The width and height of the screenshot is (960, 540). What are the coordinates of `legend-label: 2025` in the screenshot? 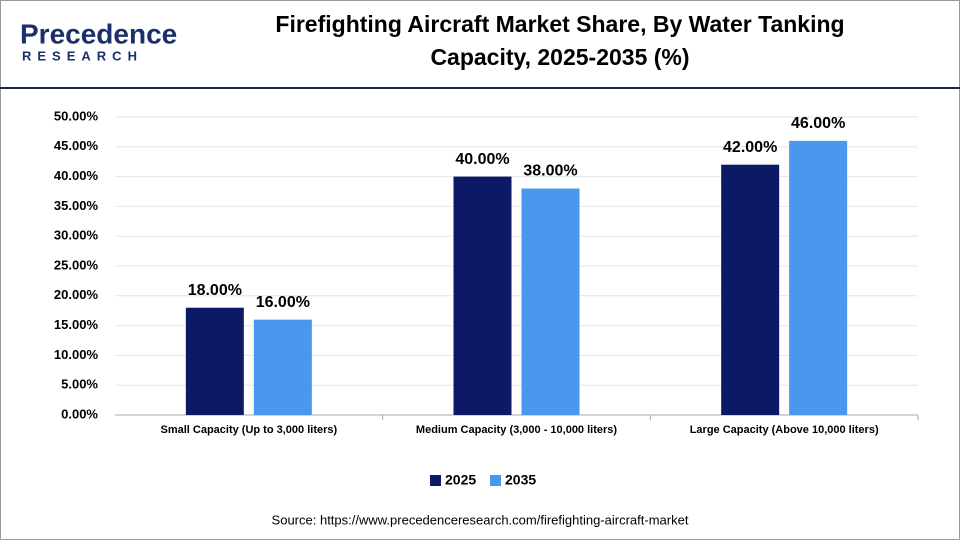 It's located at (460, 480).